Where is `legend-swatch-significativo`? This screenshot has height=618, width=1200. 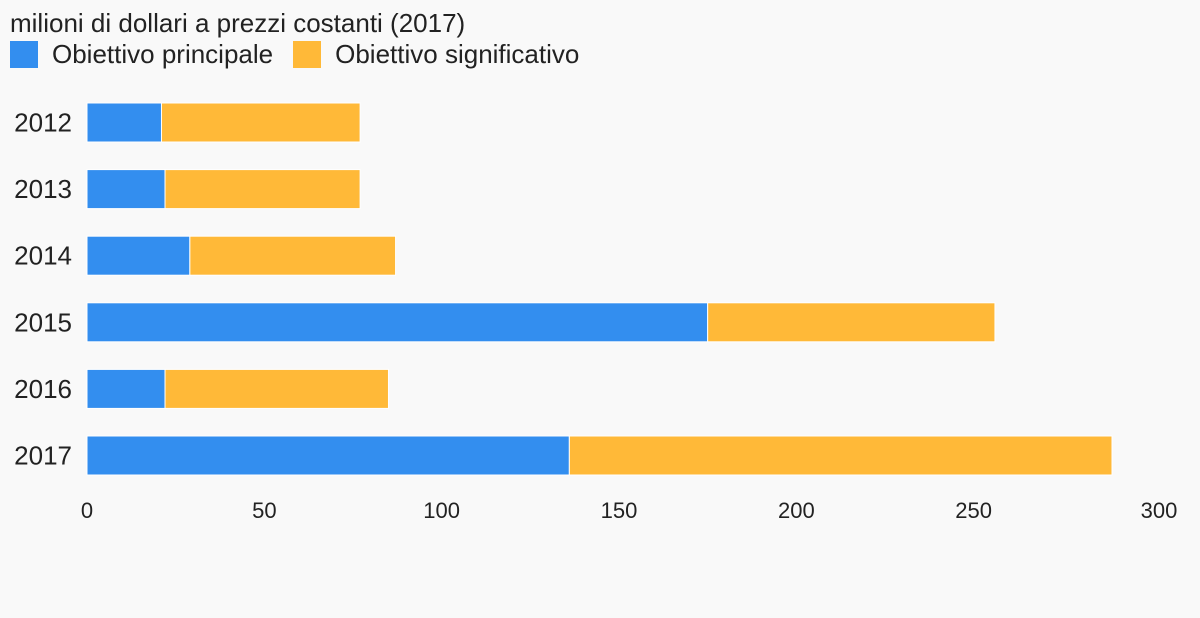
legend-swatch-significativo is located at coordinates (307, 54).